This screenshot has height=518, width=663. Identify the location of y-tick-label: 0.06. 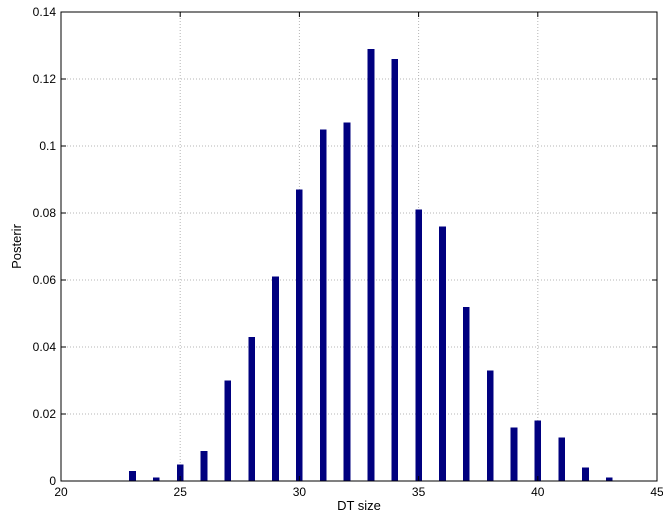
(45, 280).